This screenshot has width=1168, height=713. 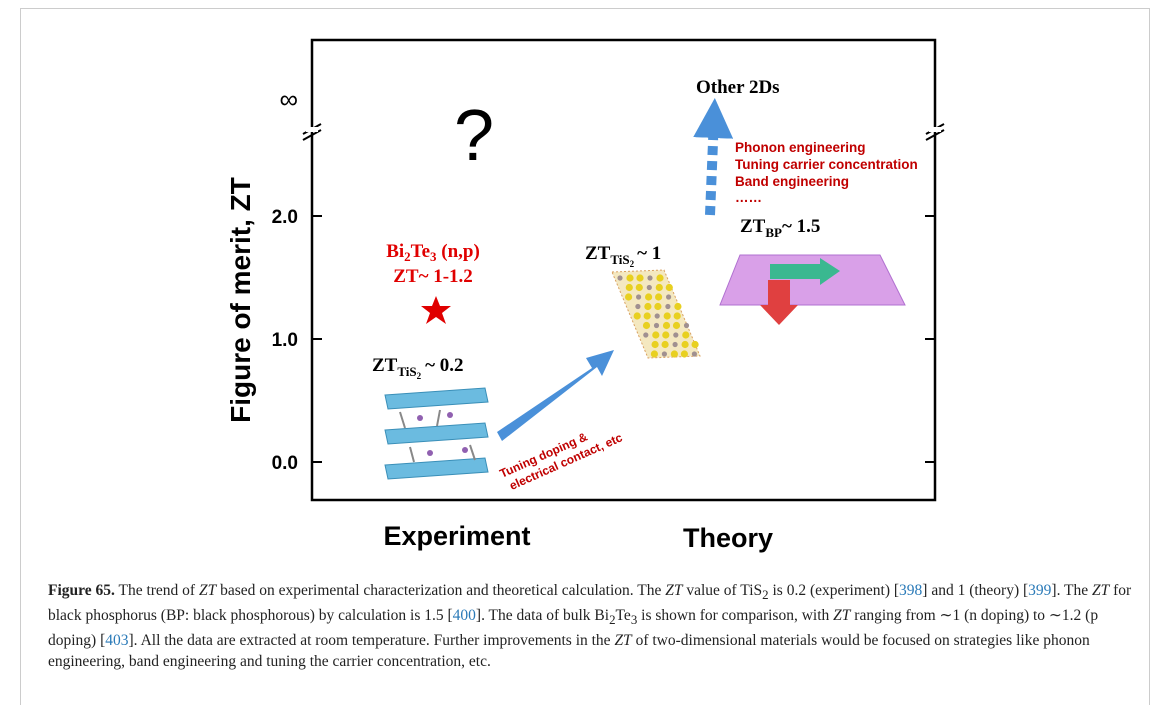 I want to click on bulk-structure, so click(x=436, y=433).